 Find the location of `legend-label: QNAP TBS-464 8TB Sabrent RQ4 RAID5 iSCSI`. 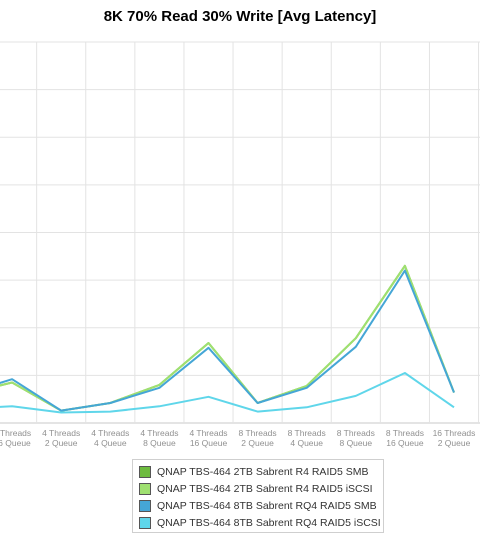

legend-label: QNAP TBS-464 8TB Sabrent RQ4 RAID5 iSCSI is located at coordinates (269, 522).